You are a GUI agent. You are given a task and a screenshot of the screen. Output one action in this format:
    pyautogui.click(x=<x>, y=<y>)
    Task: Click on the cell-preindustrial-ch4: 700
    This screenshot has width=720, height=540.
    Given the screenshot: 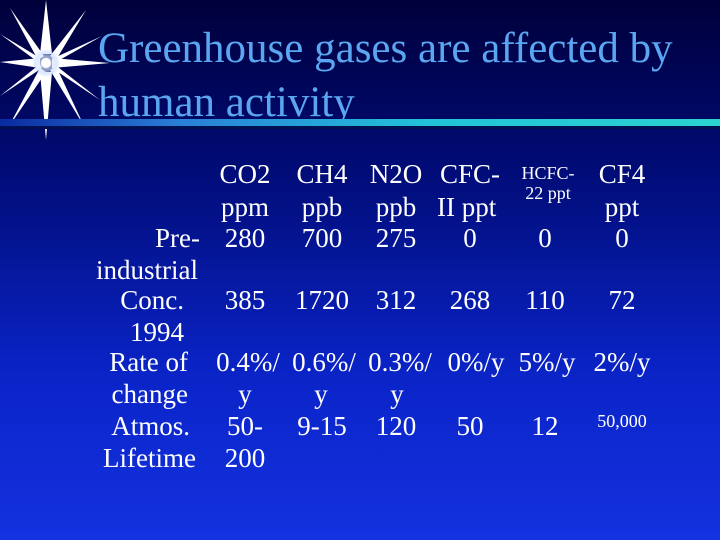 What is the action you would take?
    pyautogui.click(x=322, y=238)
    